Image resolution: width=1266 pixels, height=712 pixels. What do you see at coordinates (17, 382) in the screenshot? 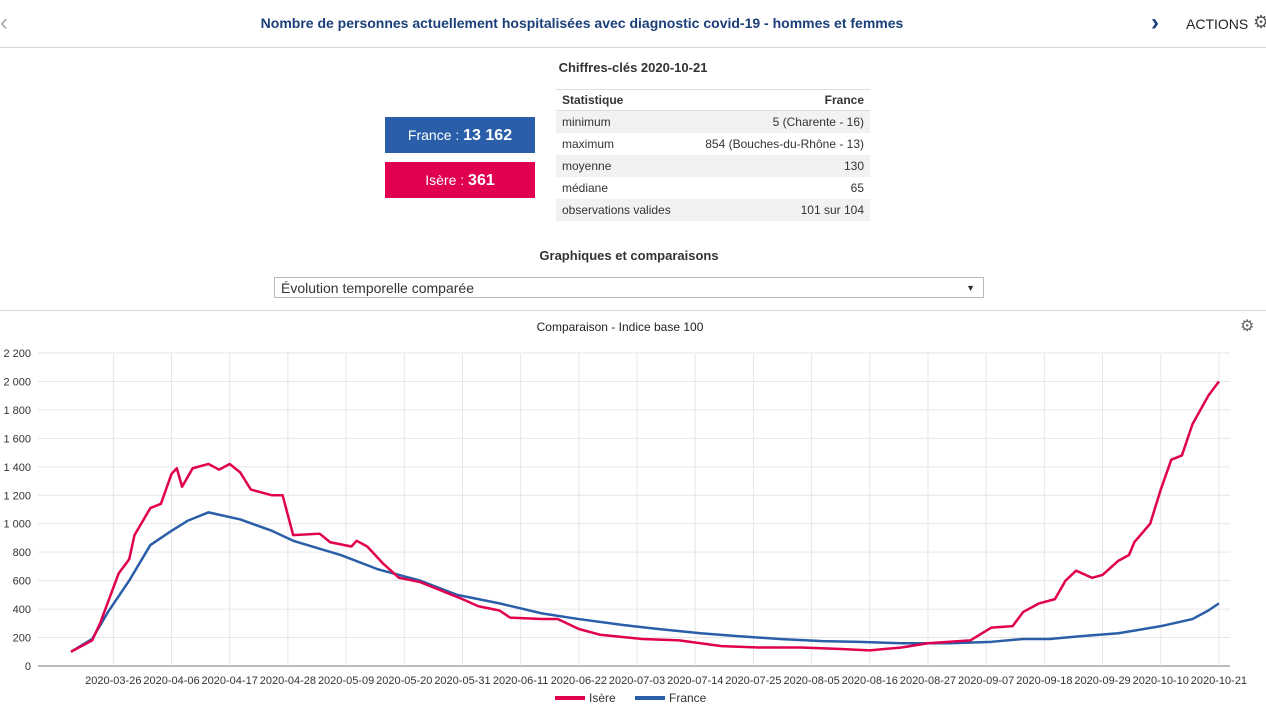
I see `y-tick-label: 2 000` at bounding box center [17, 382].